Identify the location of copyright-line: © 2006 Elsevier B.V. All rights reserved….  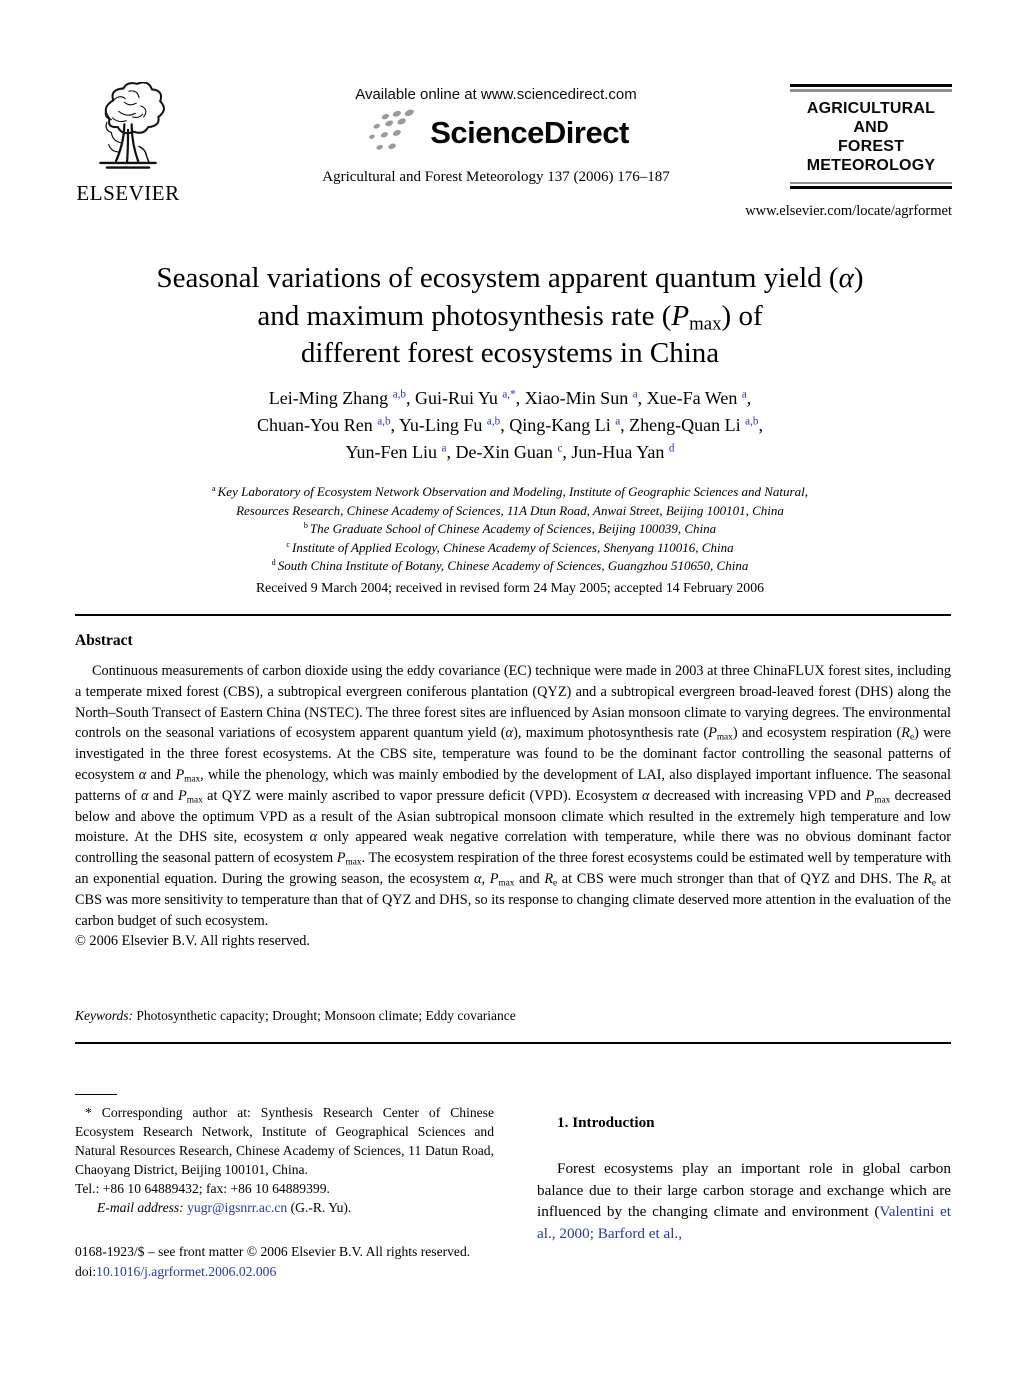
(192, 941).